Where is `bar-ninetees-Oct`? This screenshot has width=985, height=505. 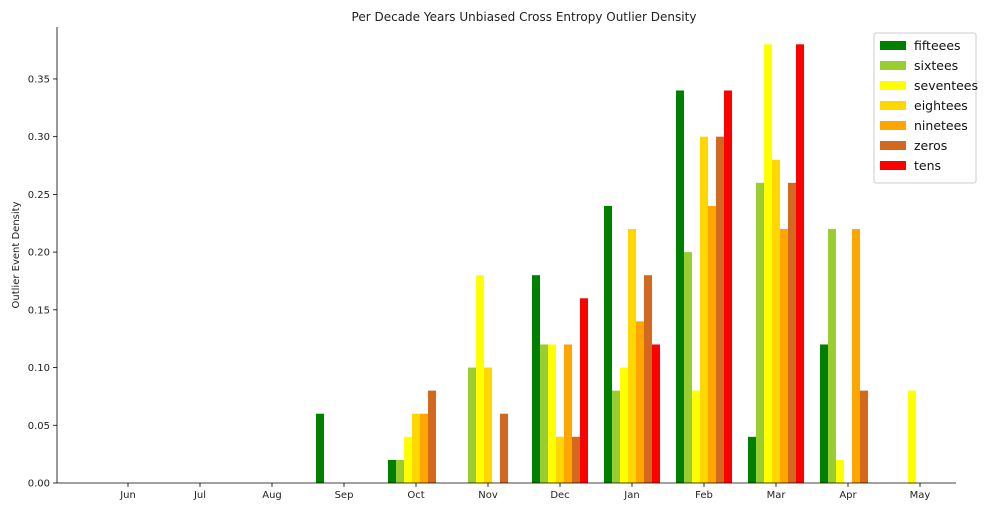 bar-ninetees-Oct is located at coordinates (424, 448).